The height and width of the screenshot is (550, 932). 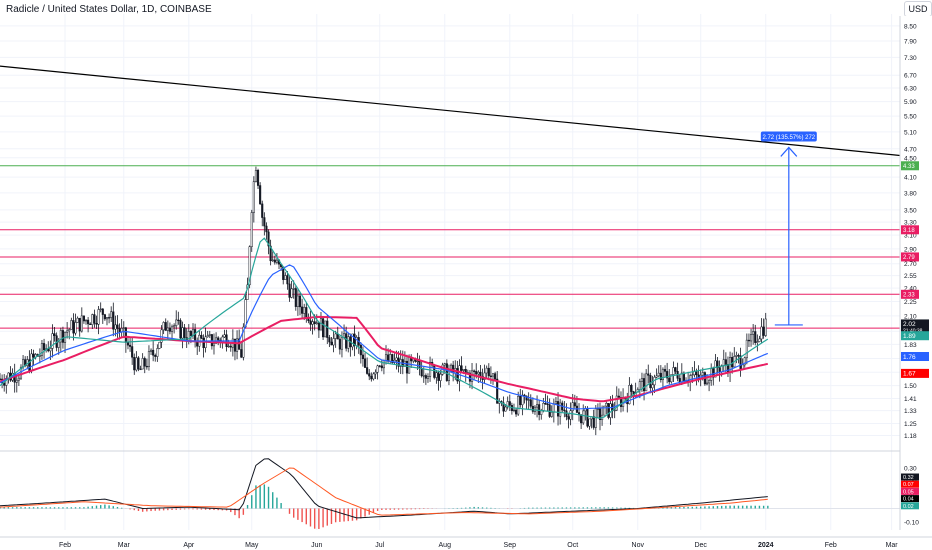 I want to click on price-tick-label: 2.10, so click(x=910, y=316).